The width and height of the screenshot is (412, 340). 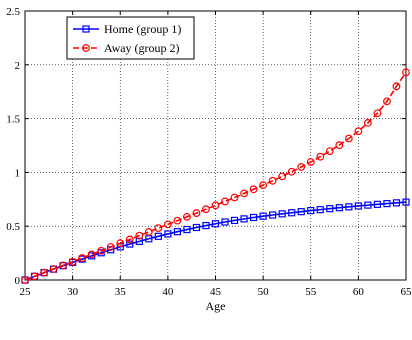 What do you see at coordinates (73, 292) in the screenshot?
I see `x-tick-label: 30` at bounding box center [73, 292].